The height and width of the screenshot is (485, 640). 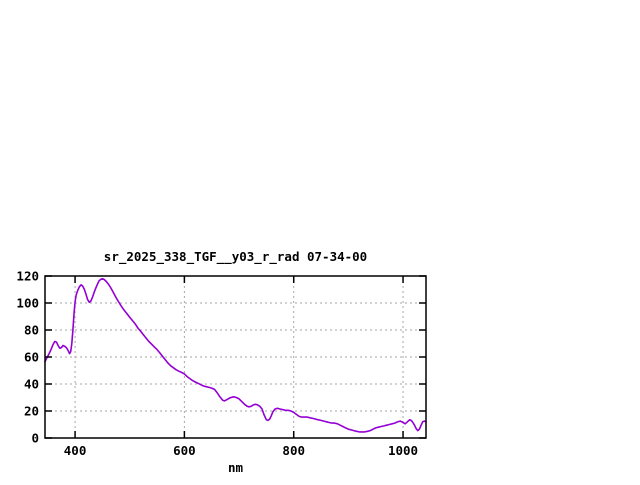 What do you see at coordinates (293, 450) in the screenshot?
I see `x-tick-label: 800` at bounding box center [293, 450].